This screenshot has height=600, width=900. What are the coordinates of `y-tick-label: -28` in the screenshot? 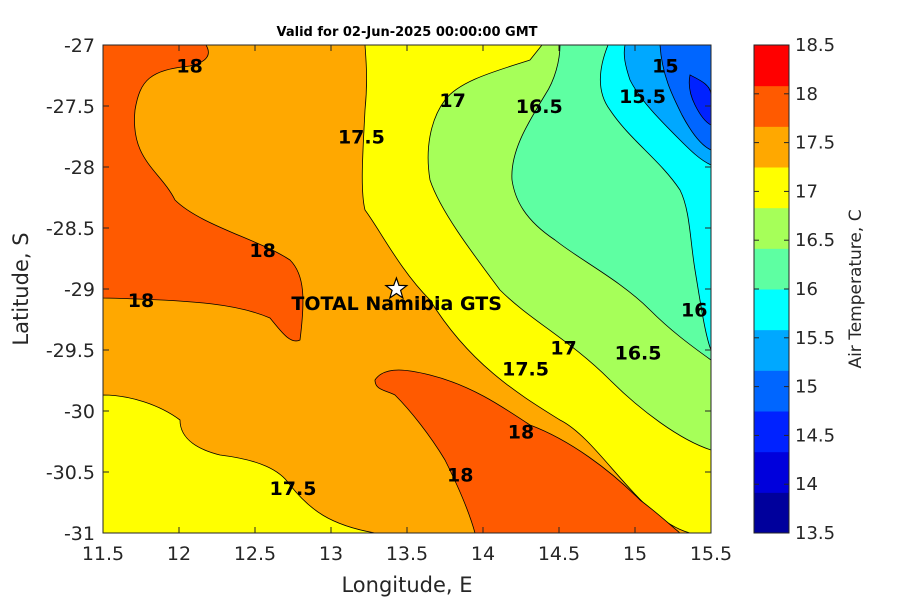 It's located at (79, 168).